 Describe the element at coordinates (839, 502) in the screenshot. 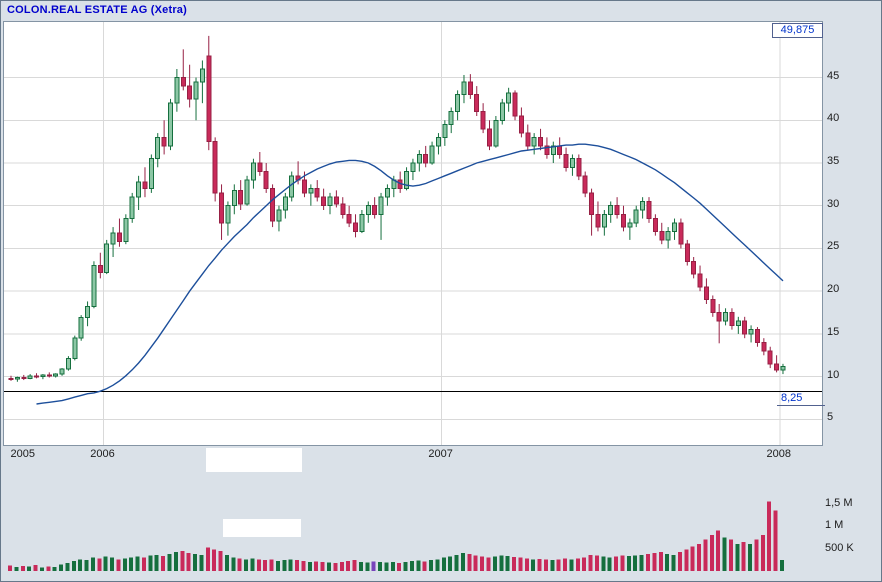

I see `volume-tick-label: 1,5 M` at that location.